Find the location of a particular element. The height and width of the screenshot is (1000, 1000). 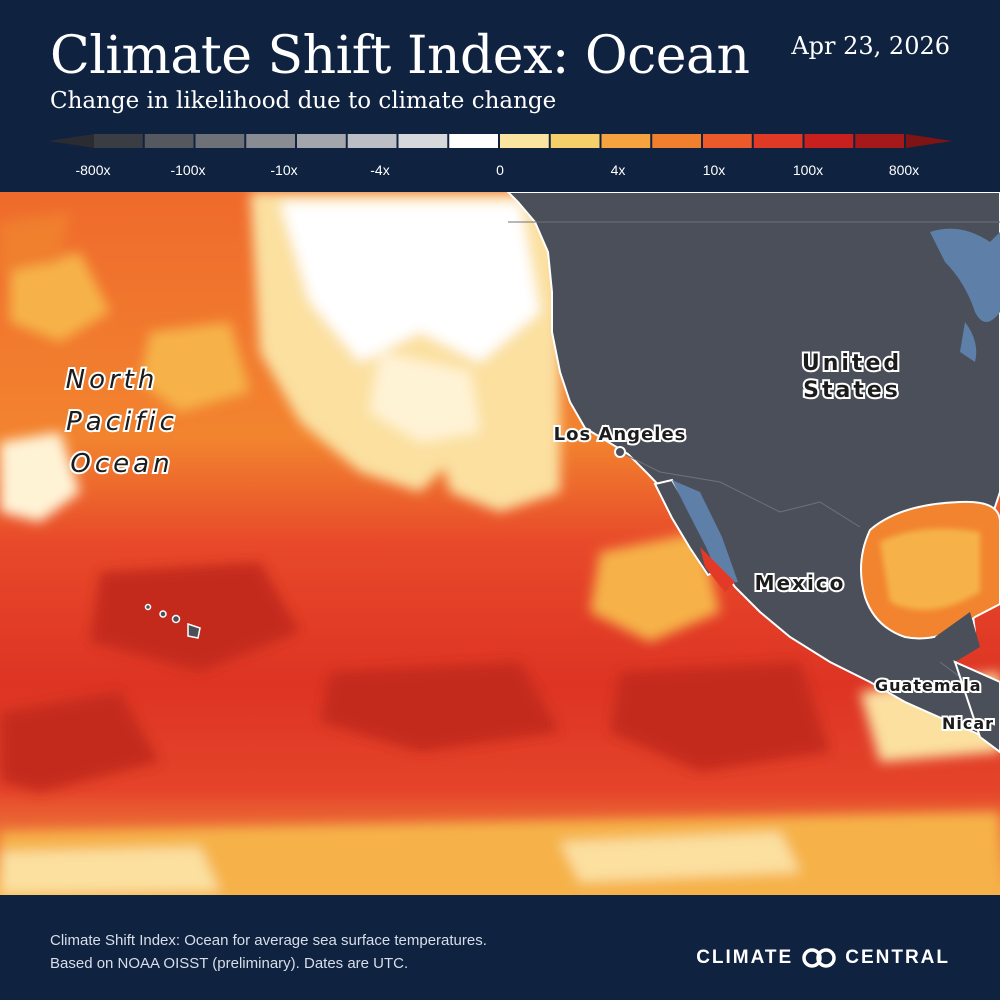

legend-tick-4: 4x is located at coordinates (618, 170).